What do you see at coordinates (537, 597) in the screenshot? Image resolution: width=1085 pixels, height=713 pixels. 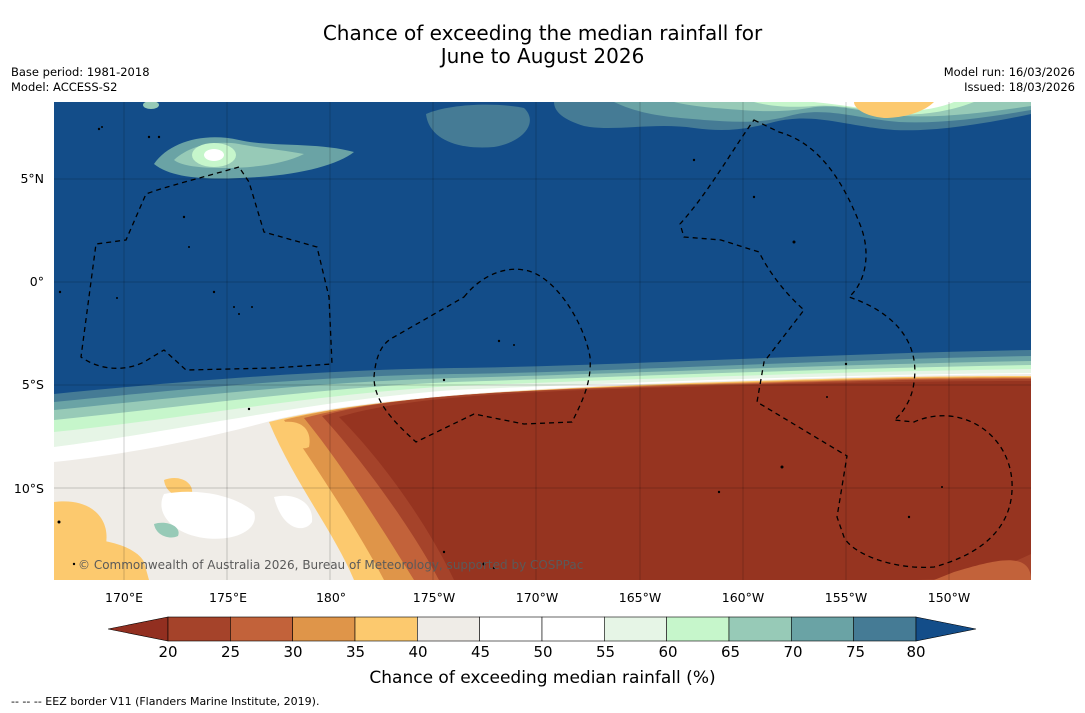 I see `lon-label-170w: 170°W` at bounding box center [537, 597].